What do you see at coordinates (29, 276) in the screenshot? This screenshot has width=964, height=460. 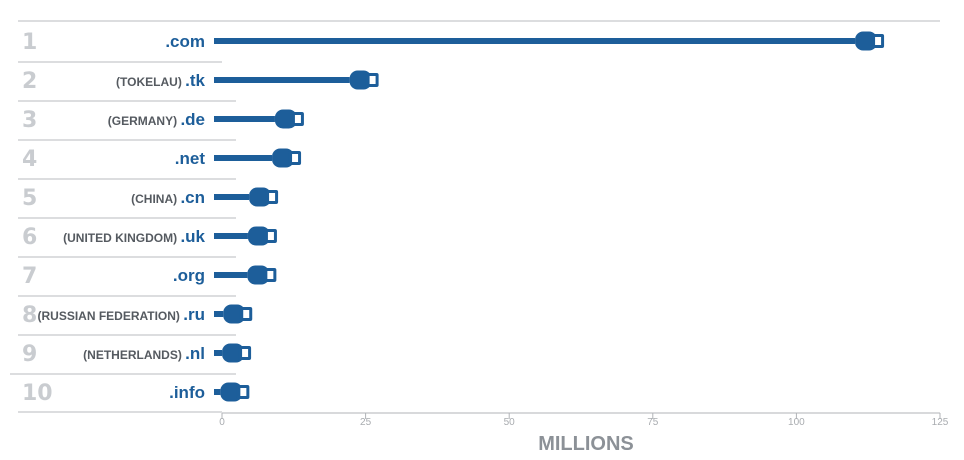 I see `rank-label: 7` at bounding box center [29, 276].